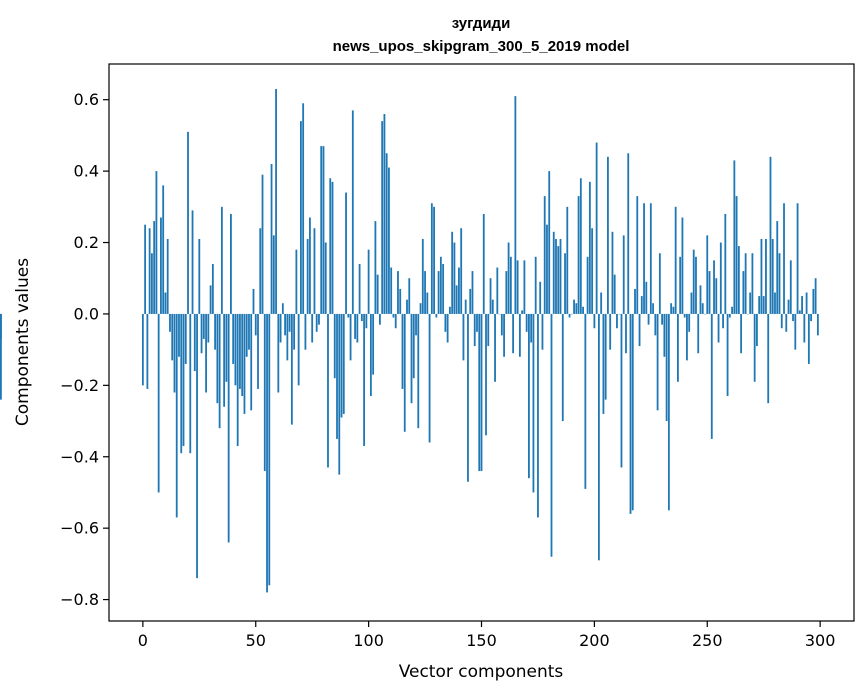 The height and width of the screenshot is (696, 867). Describe the element at coordinates (707, 640) in the screenshot. I see `x-tick-label: 250` at that location.